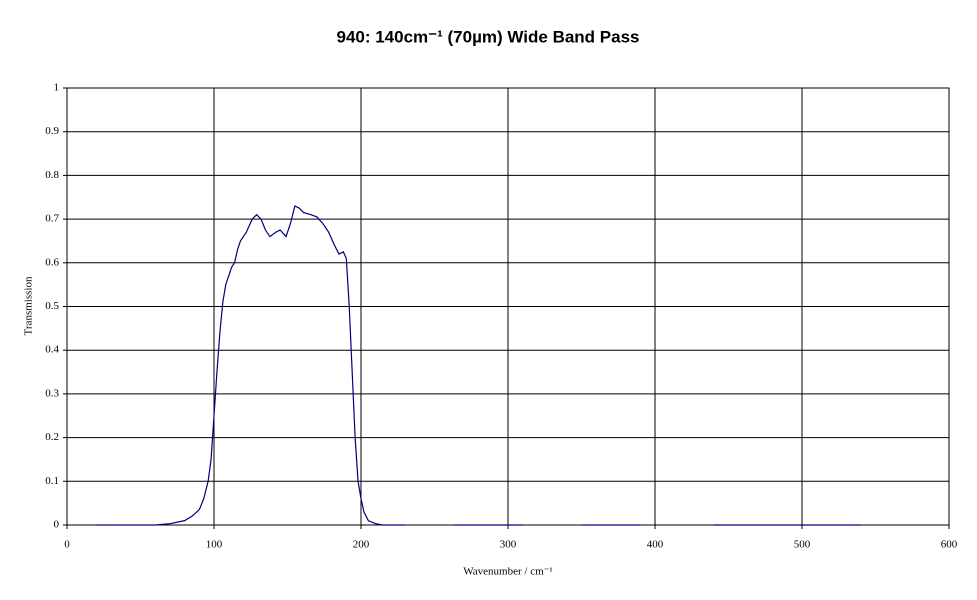 The image size is (977, 600). I want to click on x-tick-label: 100, so click(214, 545).